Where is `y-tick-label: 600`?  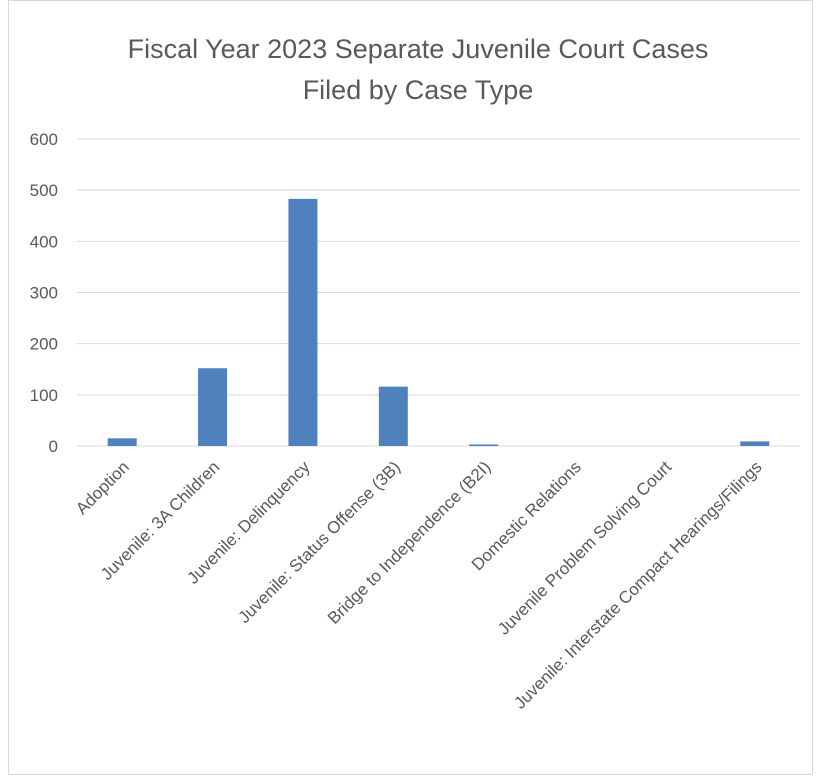 y-tick-label: 600 is located at coordinates (44, 139).